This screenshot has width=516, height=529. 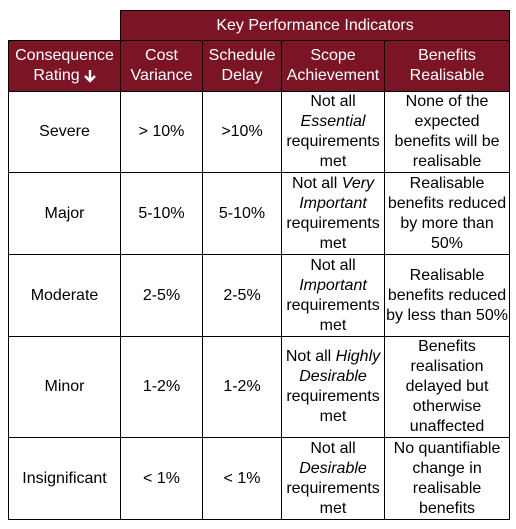 What do you see at coordinates (161, 132) in the screenshot?
I see `table-cell: > 10%` at bounding box center [161, 132].